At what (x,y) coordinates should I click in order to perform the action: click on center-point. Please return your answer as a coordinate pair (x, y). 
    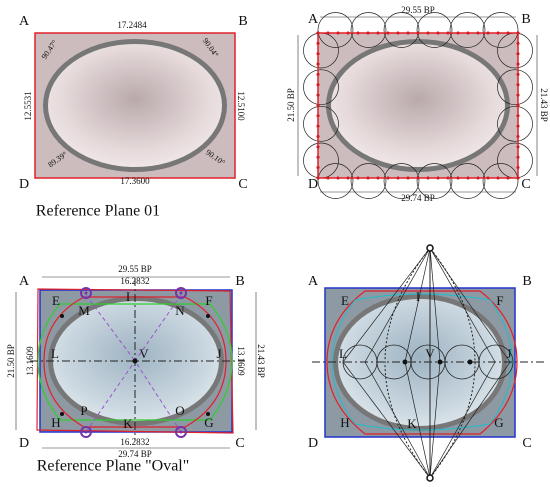
    Looking at the image, I should click on (135, 361).